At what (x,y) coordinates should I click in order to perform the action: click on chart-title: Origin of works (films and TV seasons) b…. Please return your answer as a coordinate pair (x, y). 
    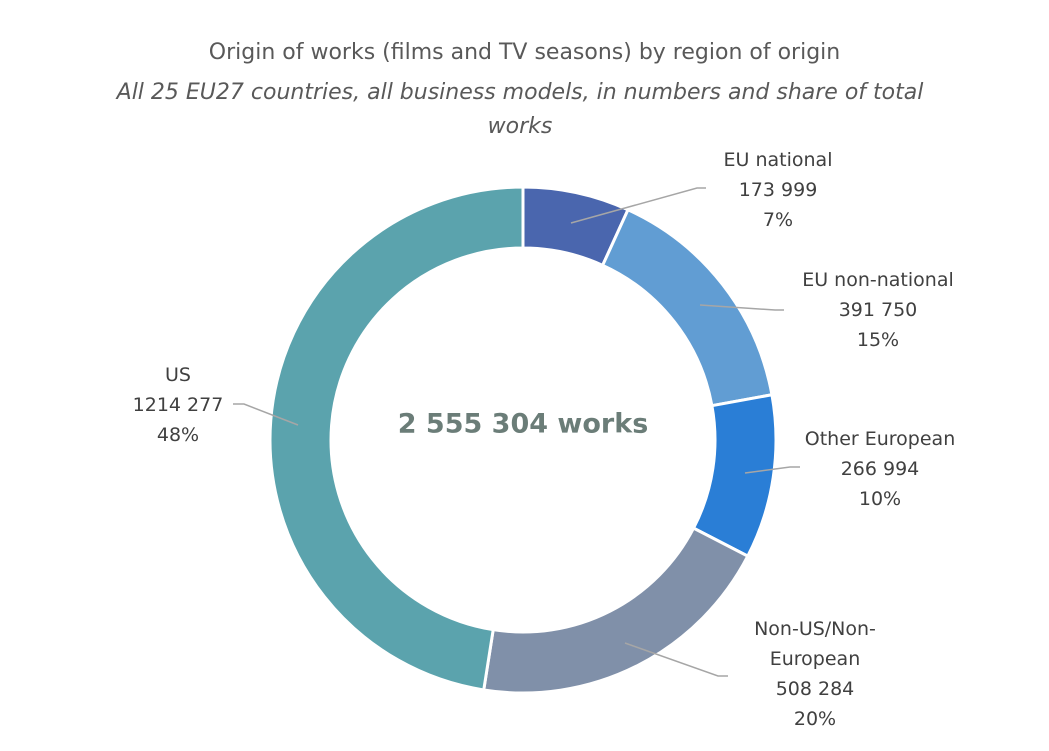
    Looking at the image, I should click on (524, 52).